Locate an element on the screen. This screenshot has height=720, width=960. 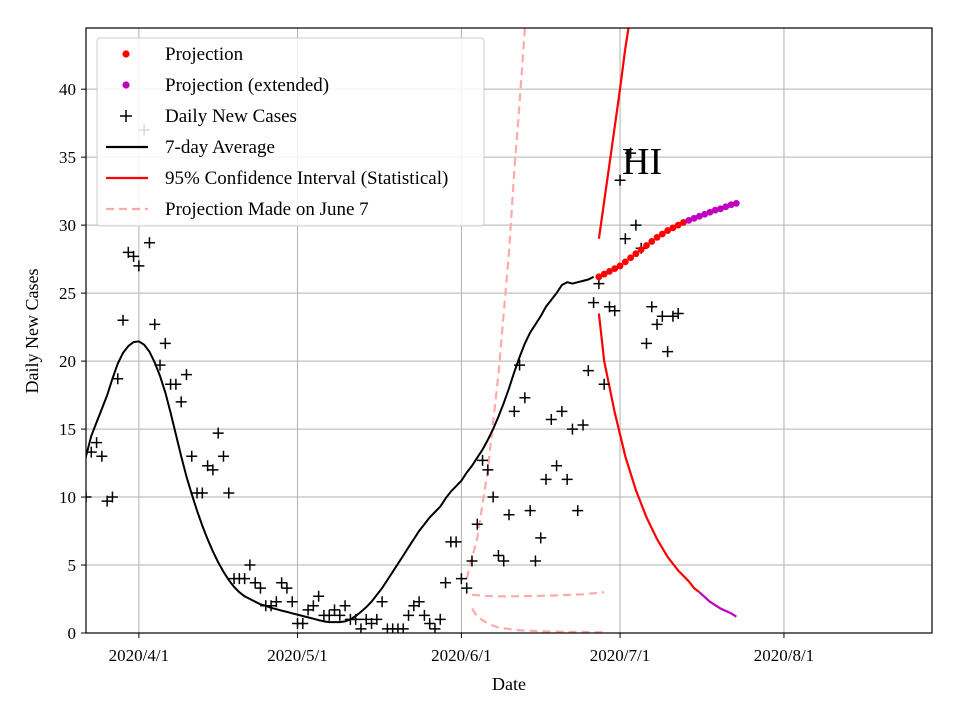
x-tick-label: 2020/6/1 is located at coordinates (461, 655).